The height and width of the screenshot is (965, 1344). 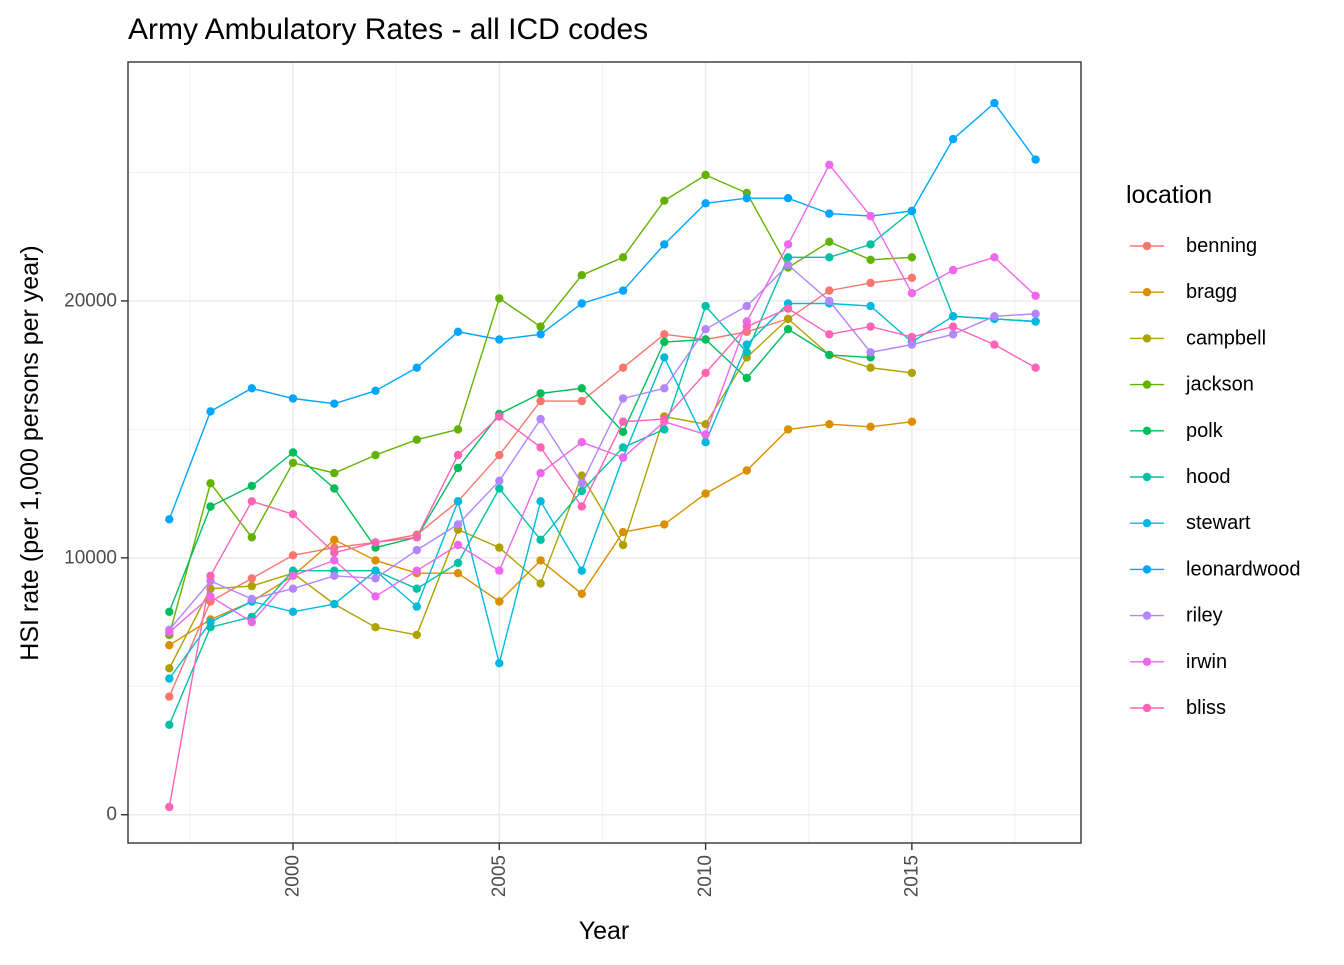 What do you see at coordinates (1206, 662) in the screenshot?
I see `legend-label: irwin` at bounding box center [1206, 662].